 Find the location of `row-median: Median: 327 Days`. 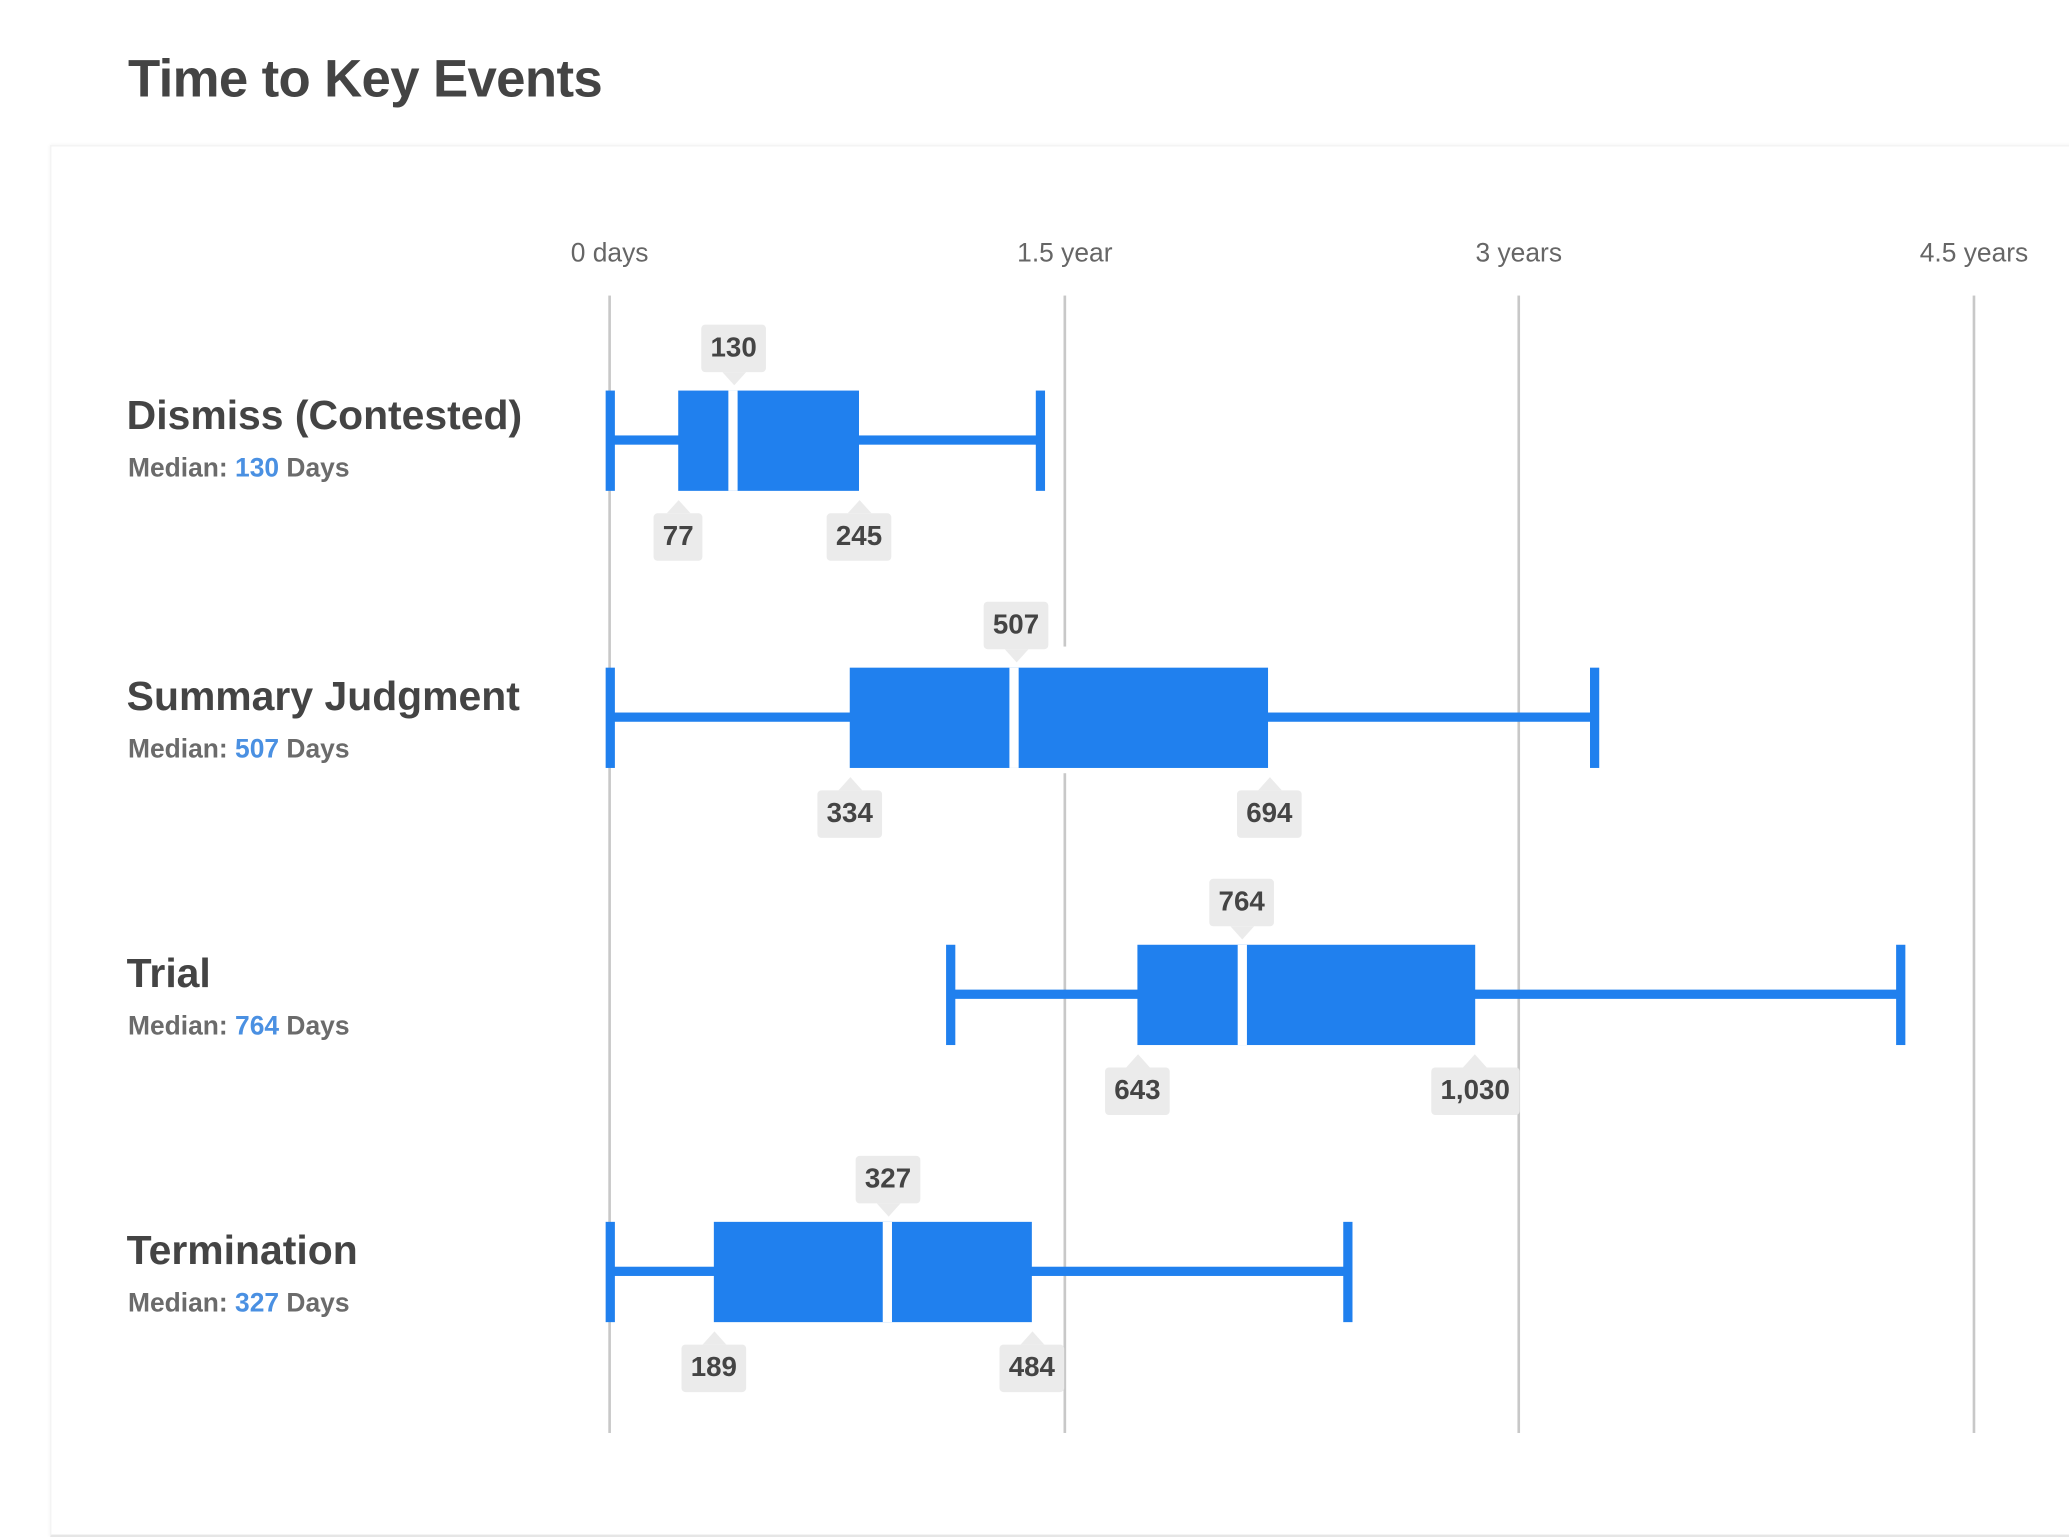

row-median: Median: 327 Days is located at coordinates (239, 1304).